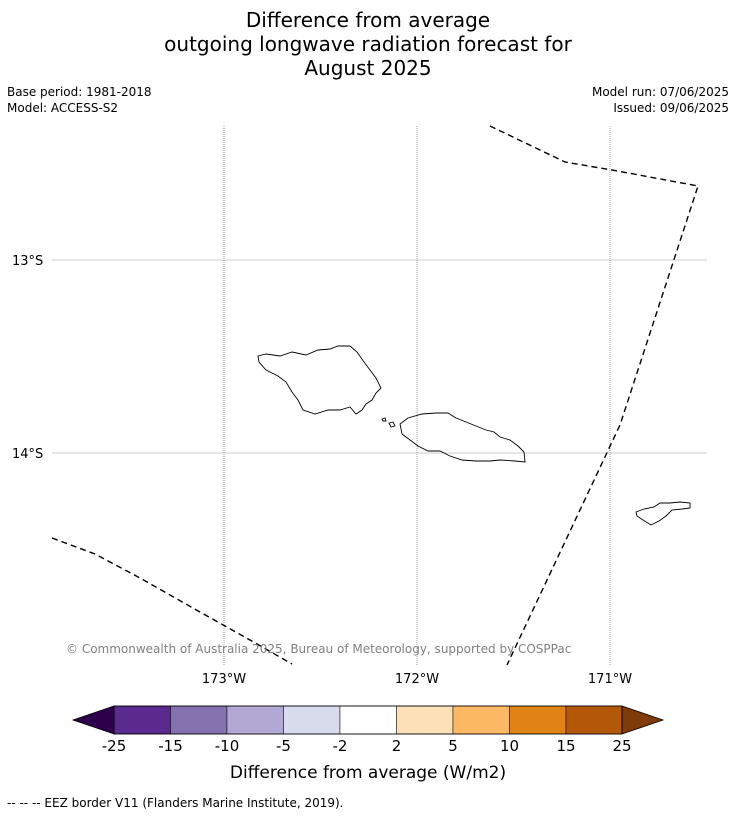  Describe the element at coordinates (384, 419) in the screenshot. I see `islet-apolima` at that location.